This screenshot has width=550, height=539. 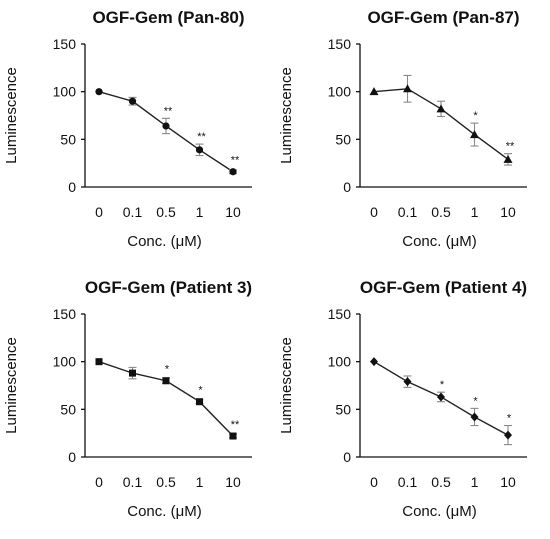 I want to click on chart-title: OGF-Gem (Pan-87), so click(x=443, y=17).